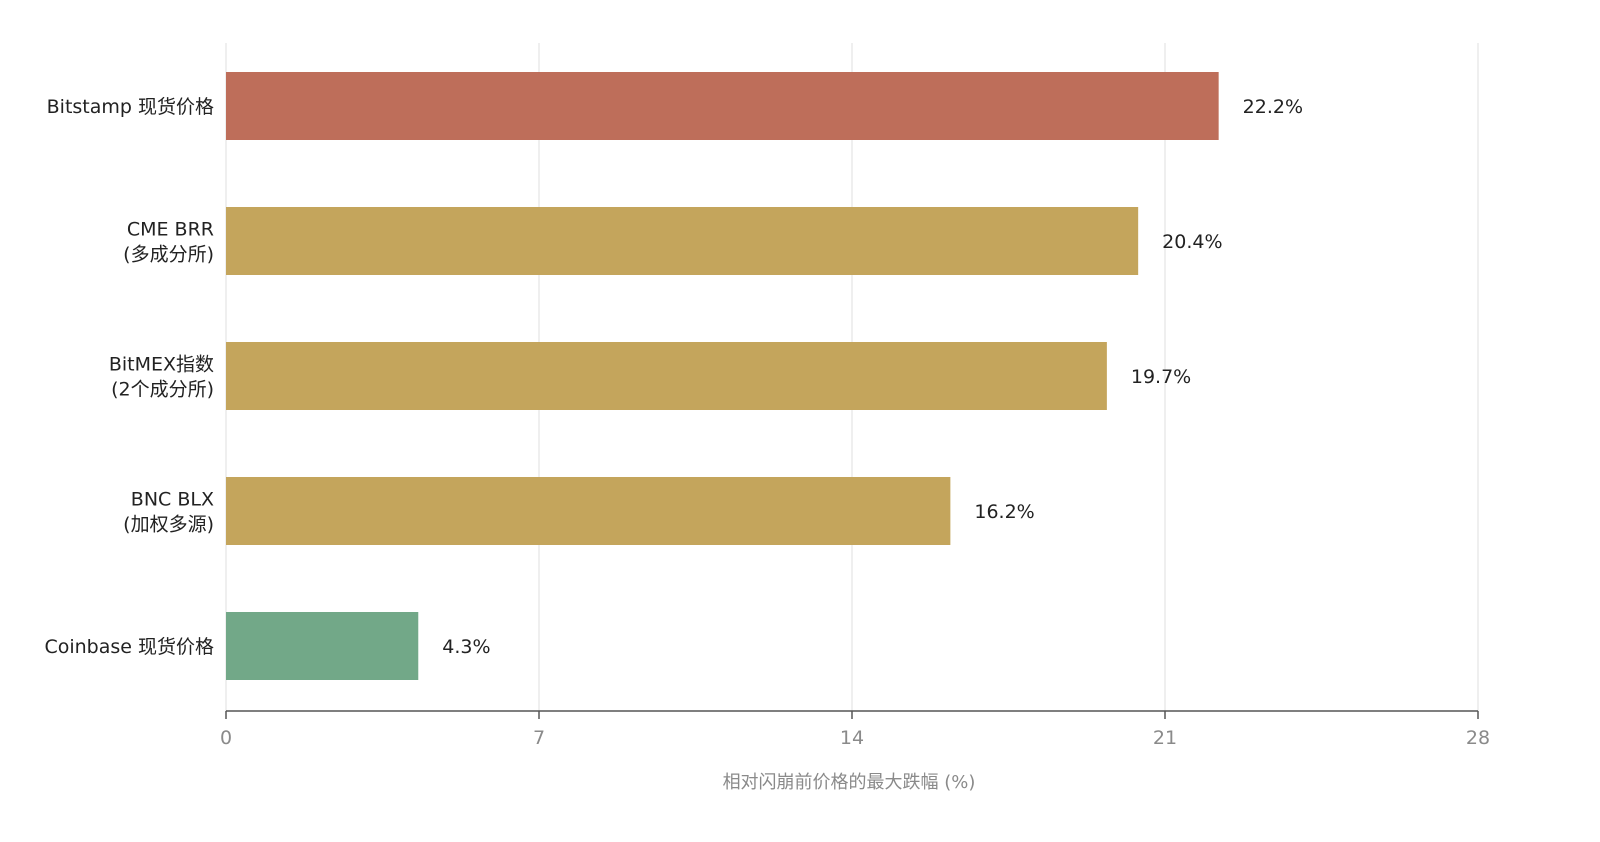  Describe the element at coordinates (1478, 738) in the screenshot. I see `x-tick-label-4: 28` at that location.